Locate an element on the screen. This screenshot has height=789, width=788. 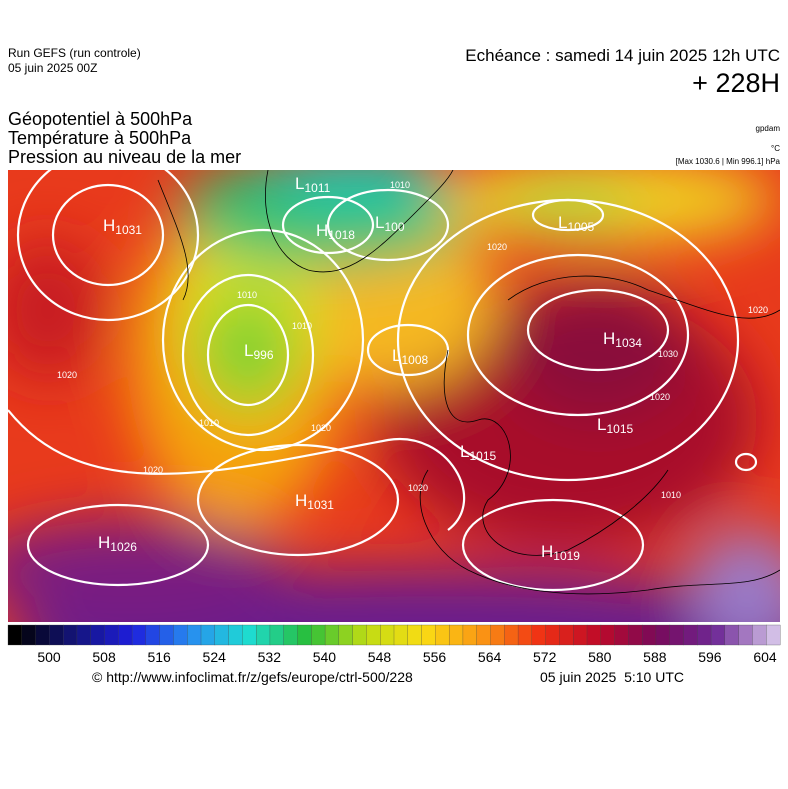
unit: °C is located at coordinates (775, 148).